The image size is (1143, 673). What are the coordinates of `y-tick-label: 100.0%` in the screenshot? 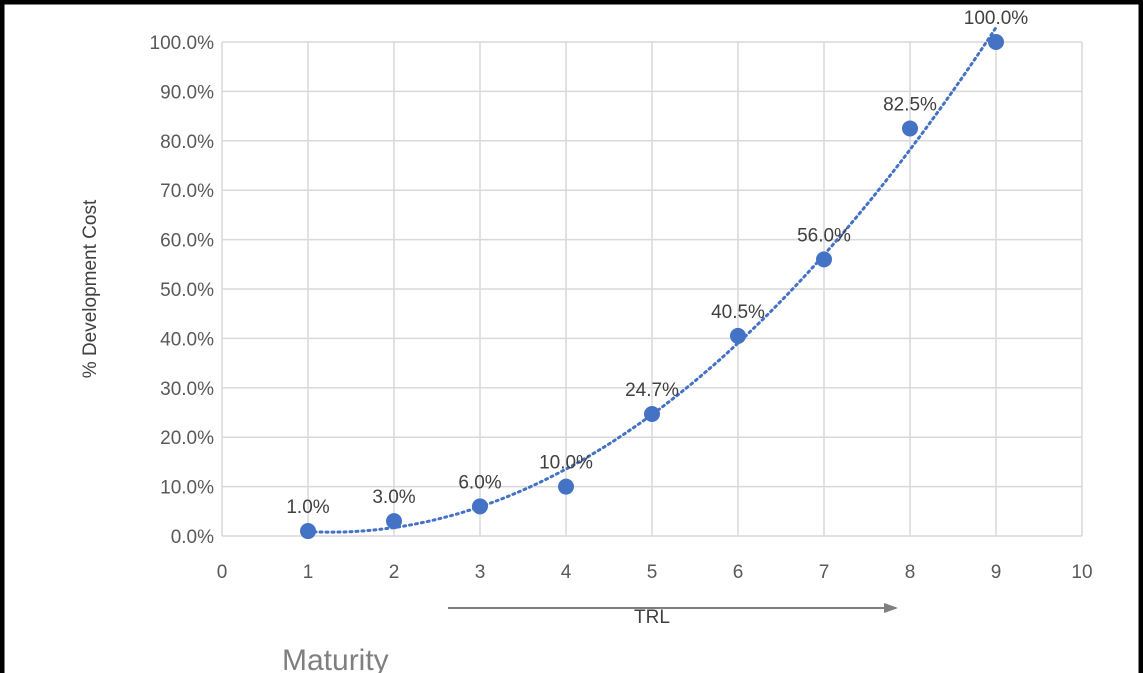 It's located at (182, 43).